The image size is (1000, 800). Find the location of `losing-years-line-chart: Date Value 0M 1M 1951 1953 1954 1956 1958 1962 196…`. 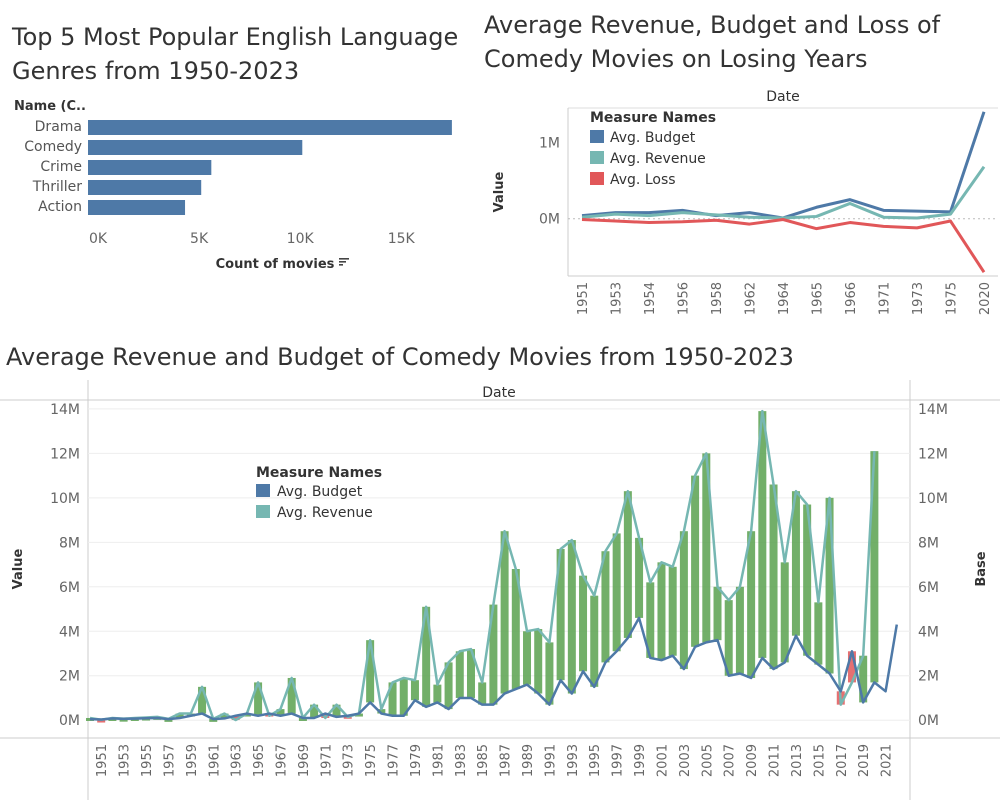

losing-years-line-chart: Date Value 0M 1M 1951 1953 1954 1956 1958 1962 196… is located at coordinates (745, 202).